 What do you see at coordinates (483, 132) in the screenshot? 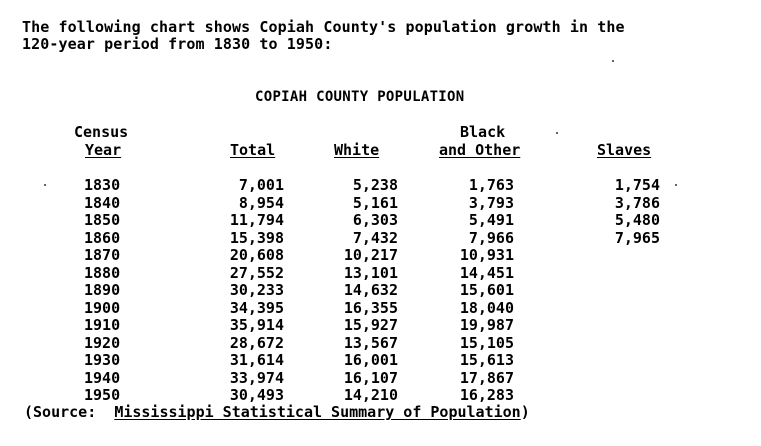
I see `header-black: Black` at bounding box center [483, 132].